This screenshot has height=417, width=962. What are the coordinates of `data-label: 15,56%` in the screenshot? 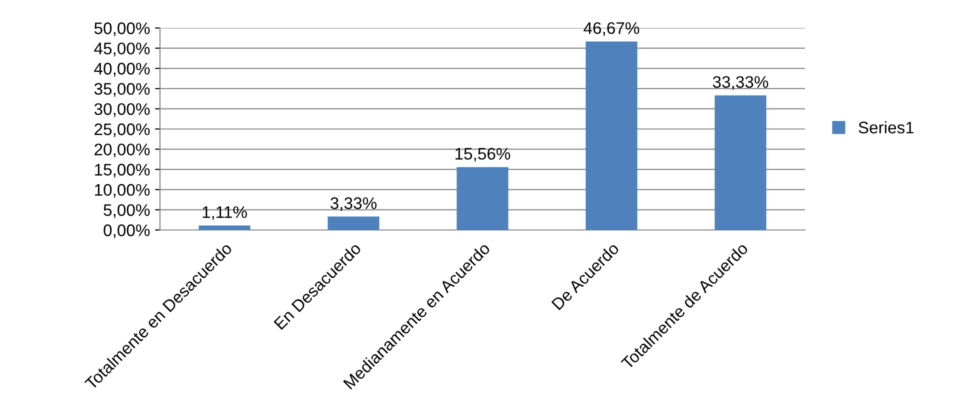 It's located at (483, 155).